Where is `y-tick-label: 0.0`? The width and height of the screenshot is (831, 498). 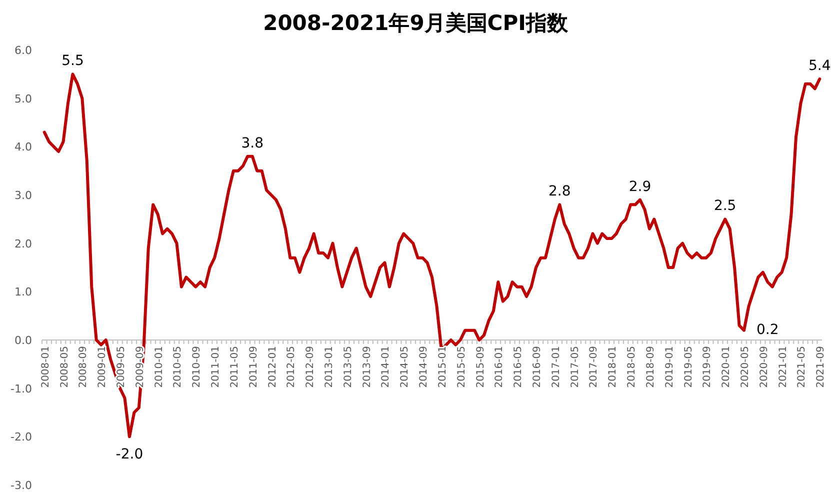
y-tick-label: 0.0 is located at coordinates (23, 340).